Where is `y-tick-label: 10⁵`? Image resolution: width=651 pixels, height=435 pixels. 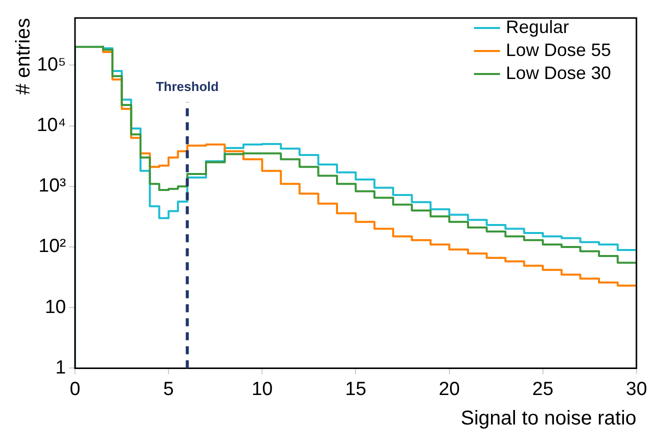 y-tick-label: 10⁵ is located at coordinates (51, 65).